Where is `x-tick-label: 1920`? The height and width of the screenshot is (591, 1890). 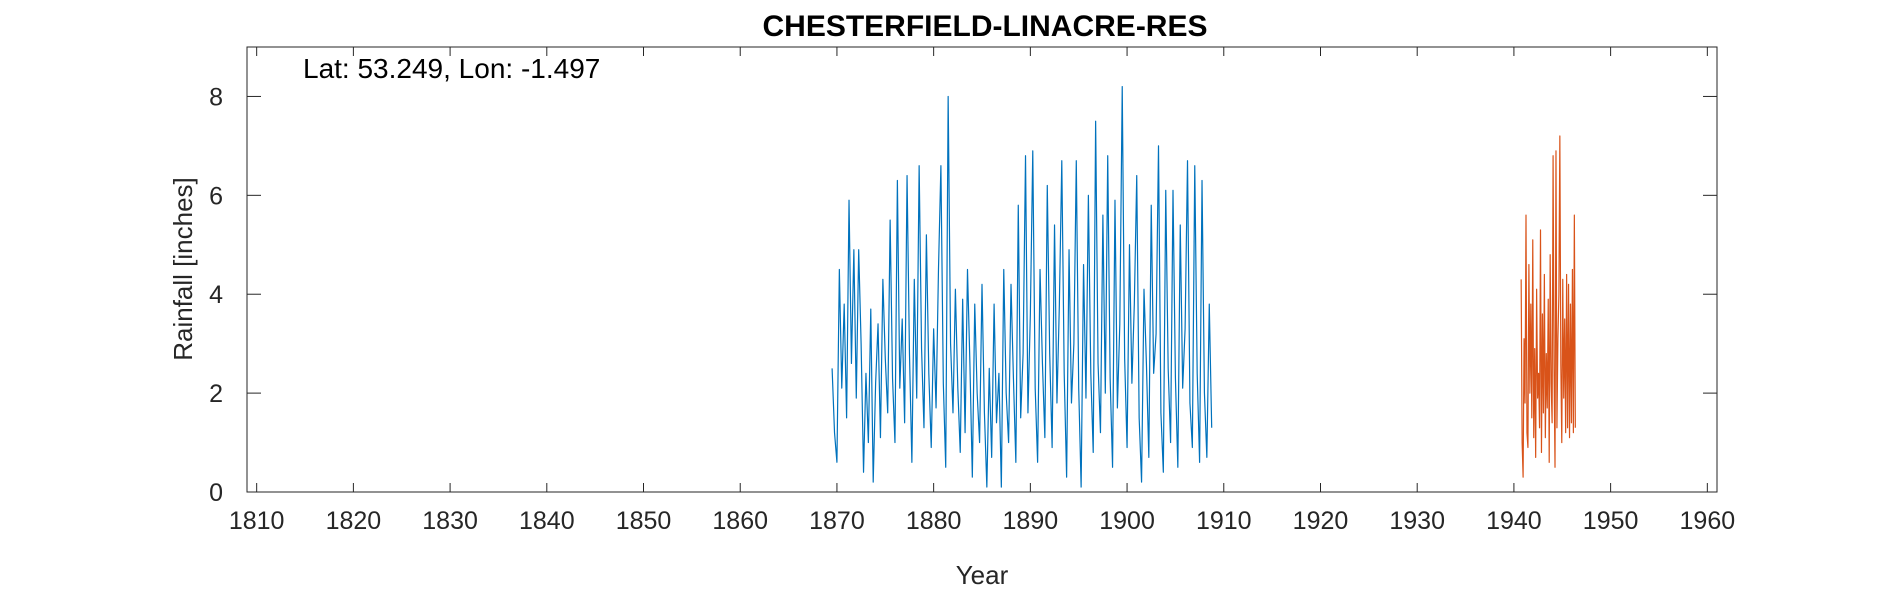
x-tick-label: 1920 is located at coordinates (1321, 521).